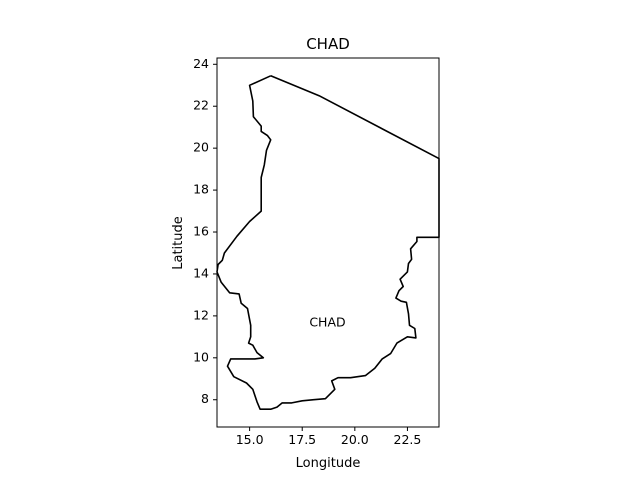  What do you see at coordinates (205, 398) in the screenshot?
I see `y-tick-label: 8` at bounding box center [205, 398].